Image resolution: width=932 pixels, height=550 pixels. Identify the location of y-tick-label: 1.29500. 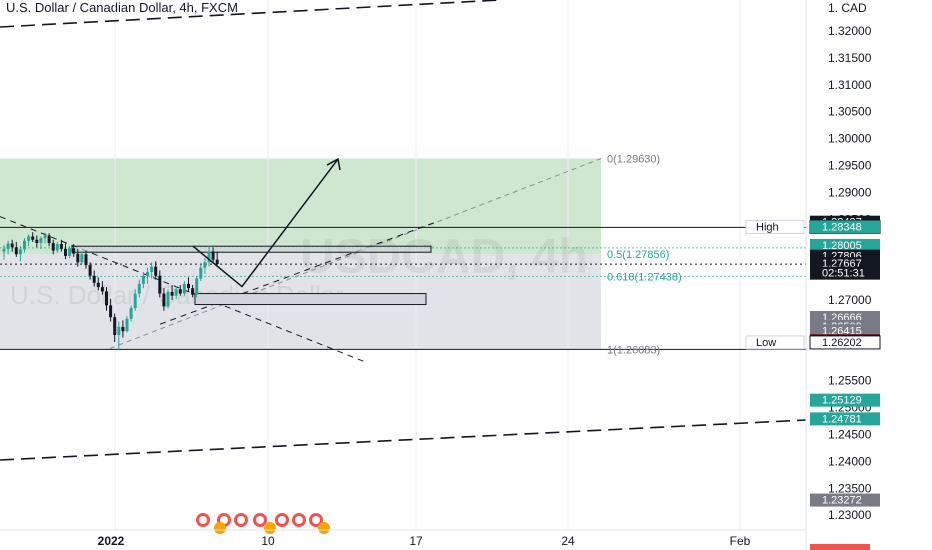
(850, 166).